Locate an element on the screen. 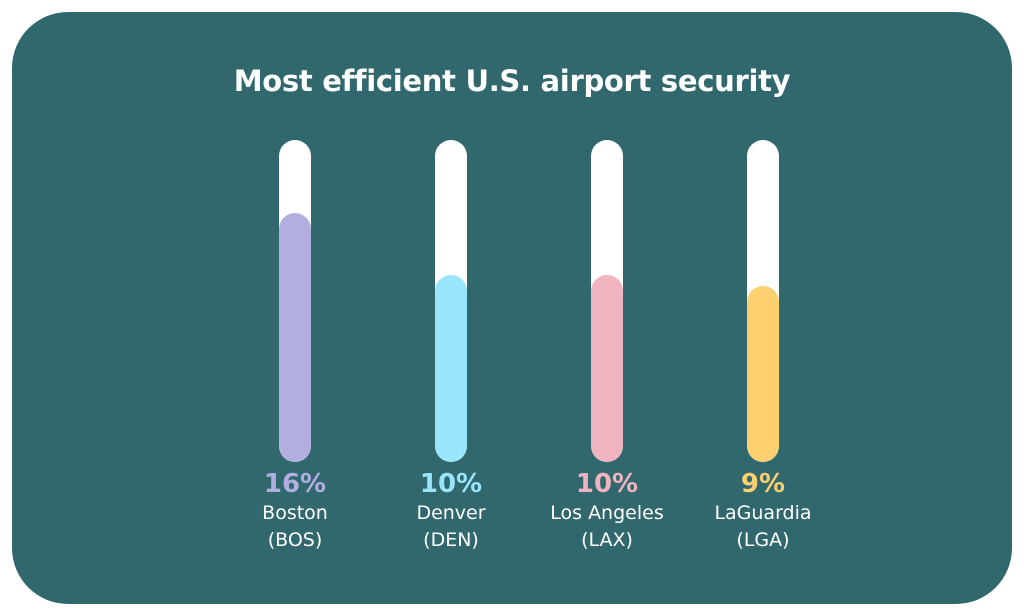 Image resolution: width=1024 pixels, height=614 pixels. airport-code-label: (LAX) is located at coordinates (607, 540).